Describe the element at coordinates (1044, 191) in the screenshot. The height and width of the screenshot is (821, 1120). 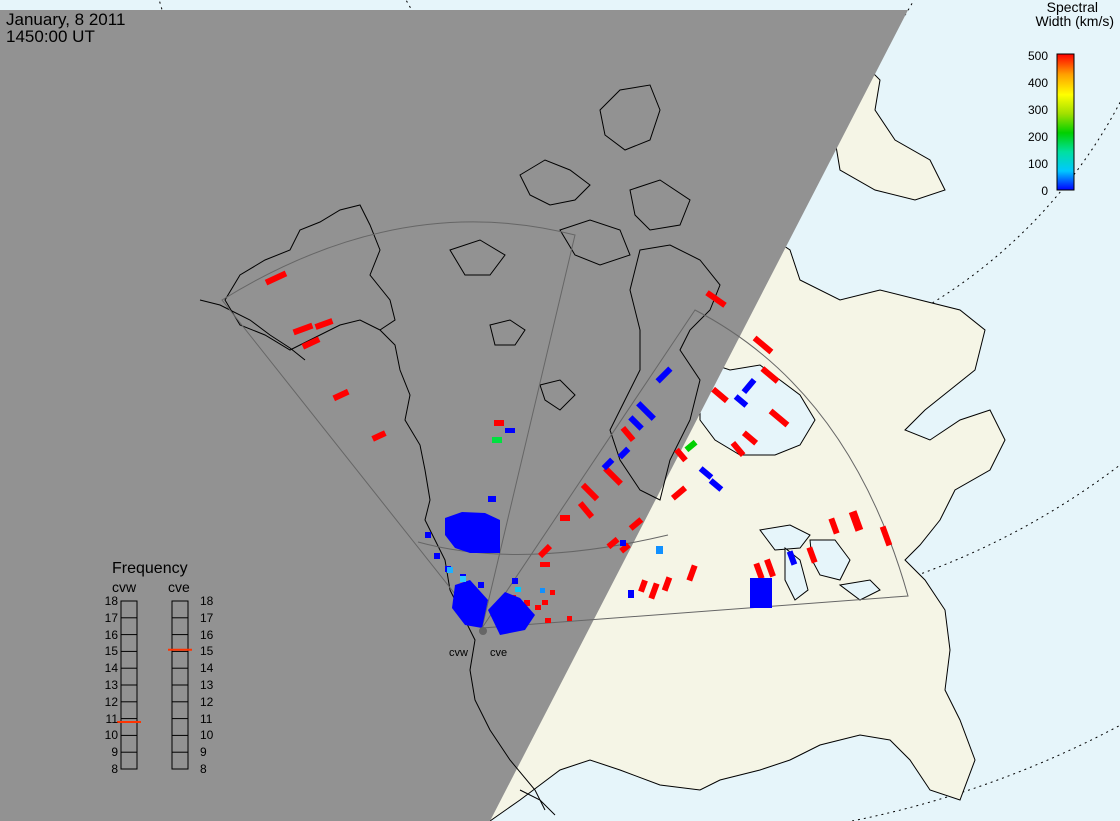
I see `colorbar-tick-label: 0` at that location.